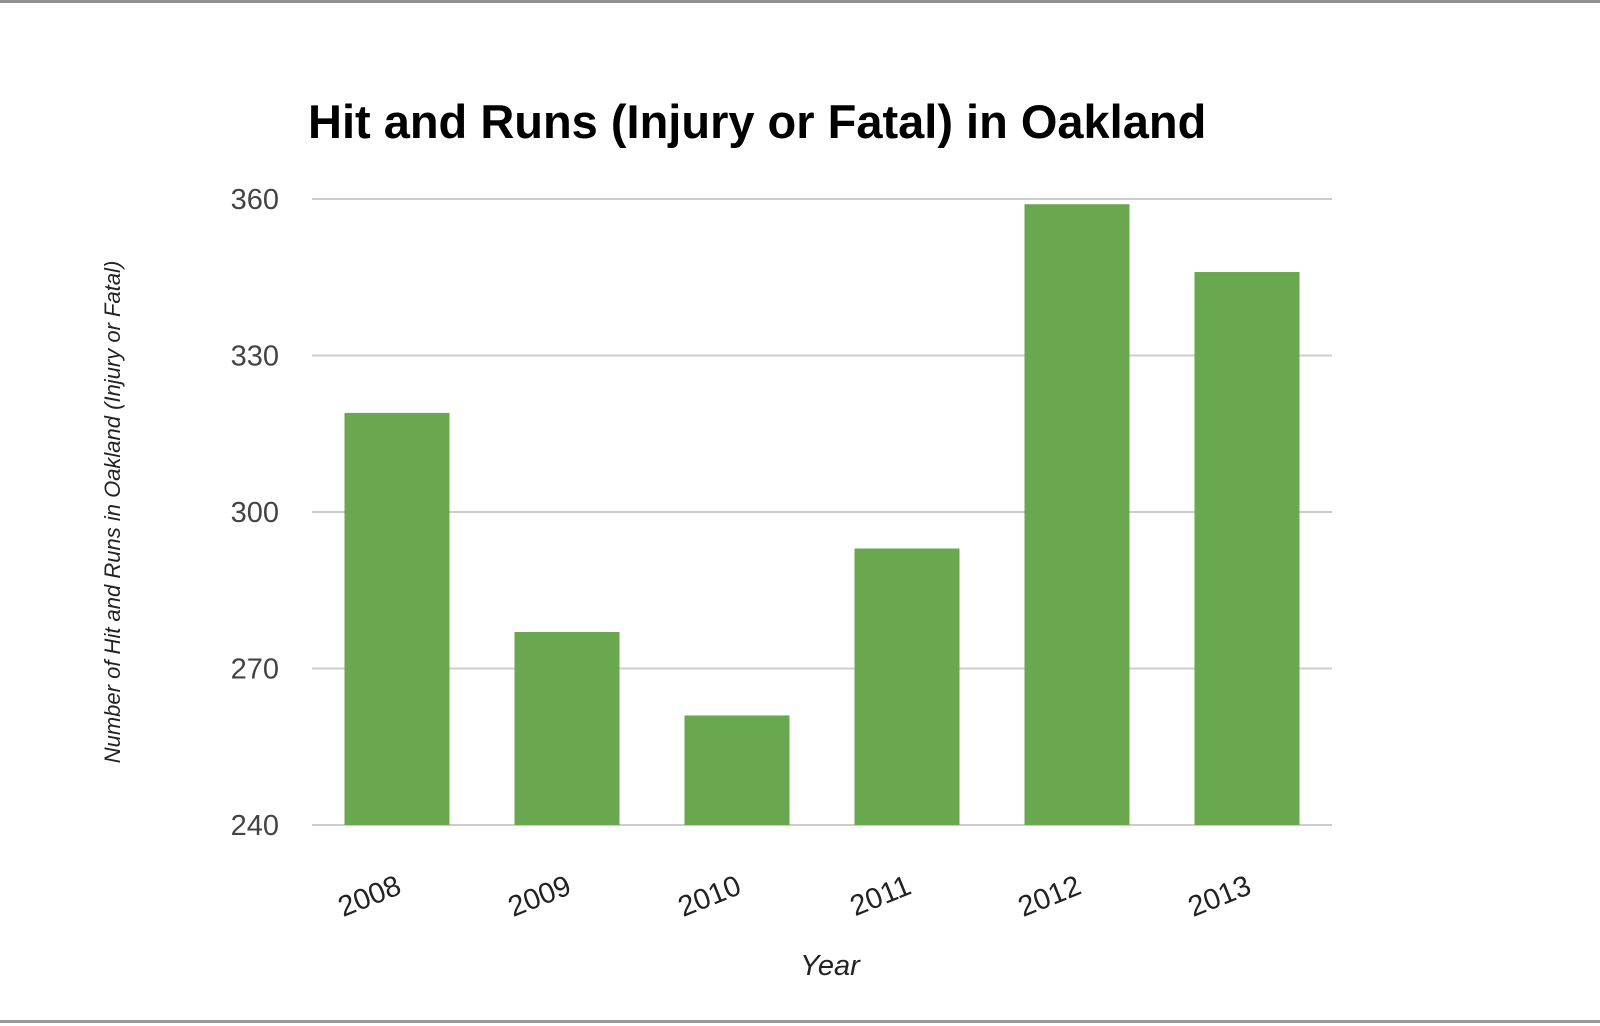 Image resolution: width=1600 pixels, height=1026 pixels. What do you see at coordinates (1247, 548) in the screenshot?
I see `bar-2013` at bounding box center [1247, 548].